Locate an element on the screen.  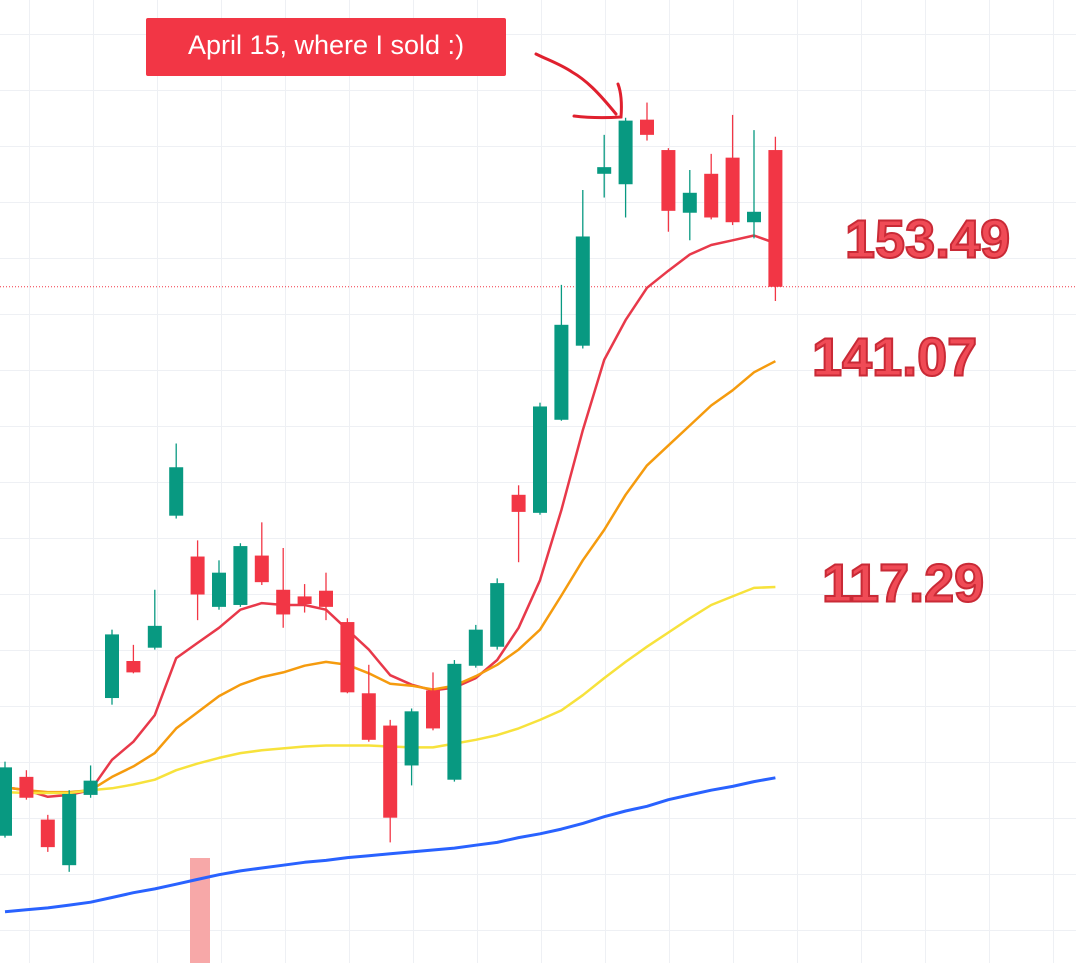
annotation-box is located at coordinates (326, 47).